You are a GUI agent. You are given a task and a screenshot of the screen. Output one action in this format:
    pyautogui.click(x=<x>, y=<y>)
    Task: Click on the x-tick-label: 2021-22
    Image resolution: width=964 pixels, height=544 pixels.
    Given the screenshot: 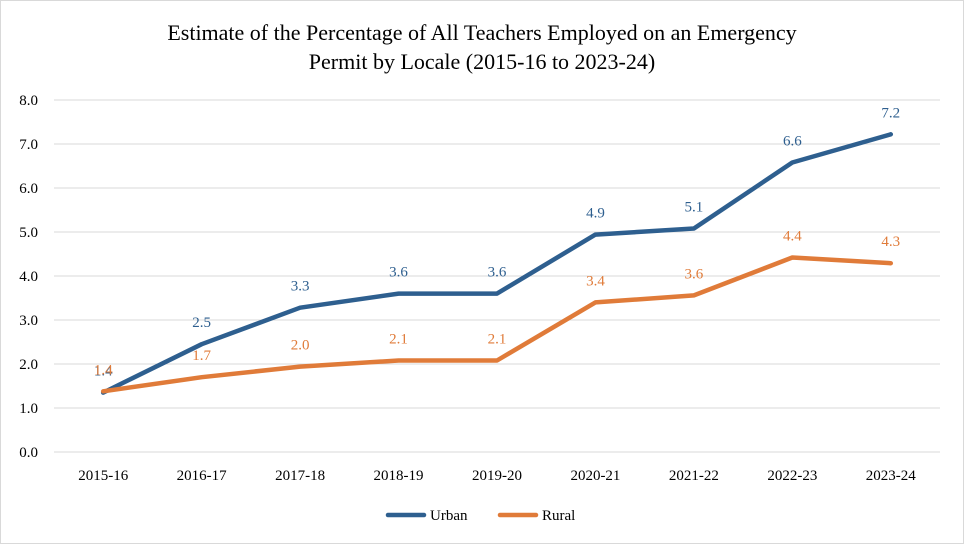 What is the action you would take?
    pyautogui.click(x=694, y=476)
    